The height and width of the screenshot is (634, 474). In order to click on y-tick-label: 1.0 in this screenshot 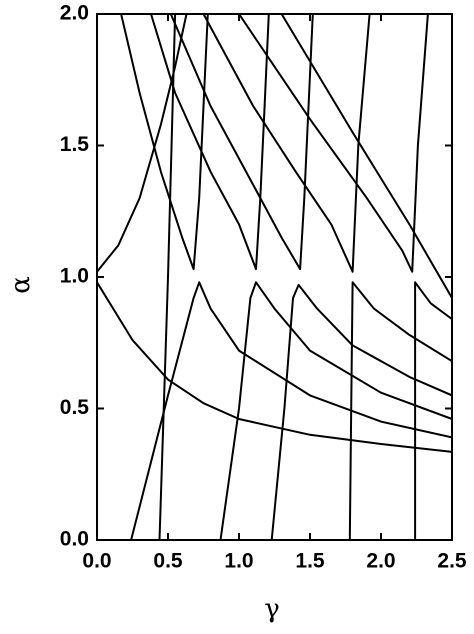, I will do `click(74, 276)`.